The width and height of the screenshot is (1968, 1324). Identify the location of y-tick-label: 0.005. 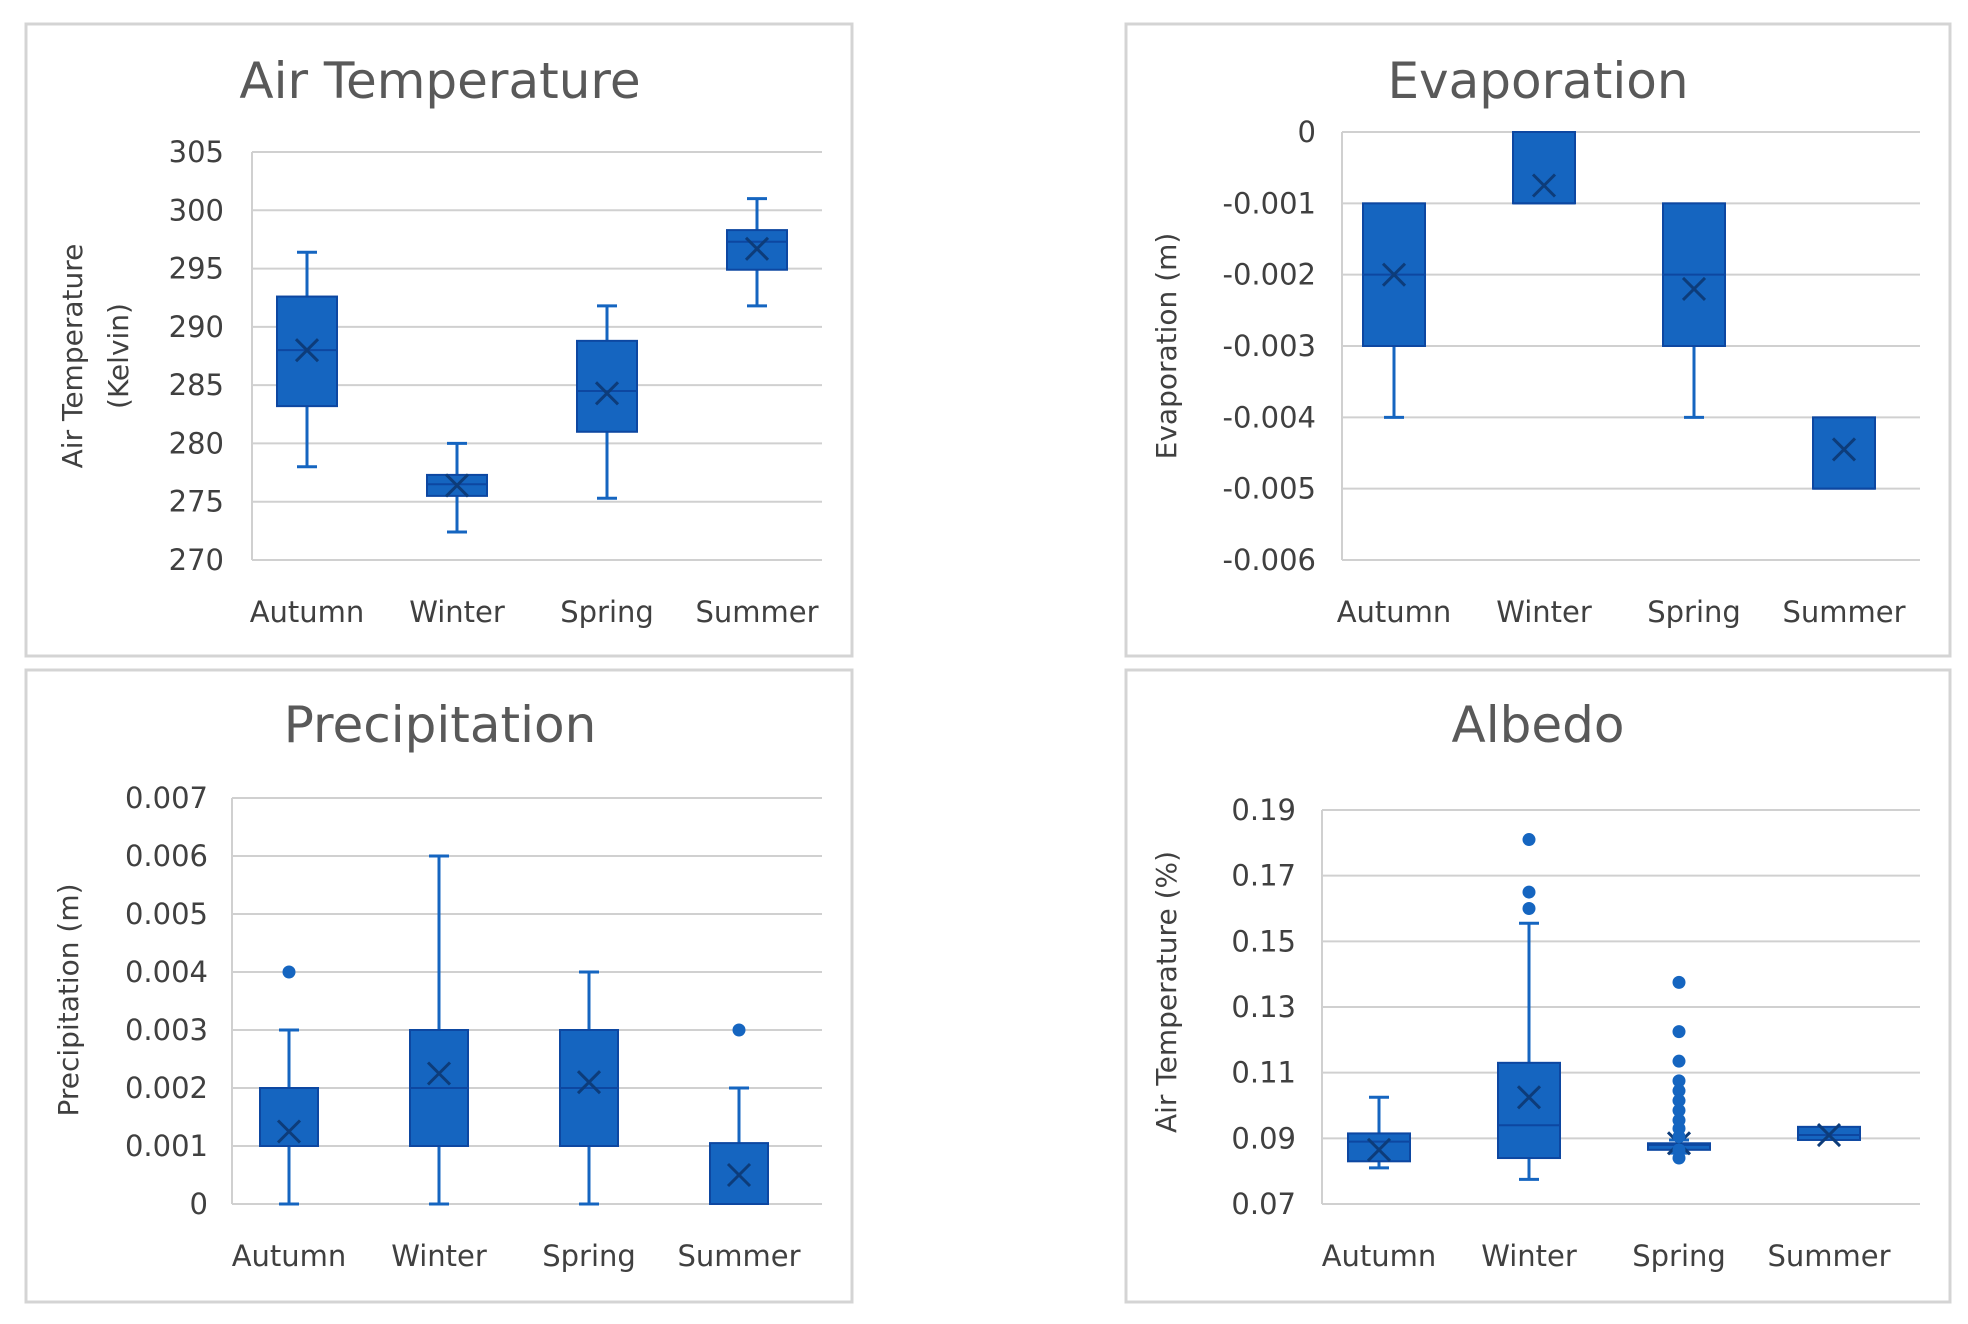
(166, 914).